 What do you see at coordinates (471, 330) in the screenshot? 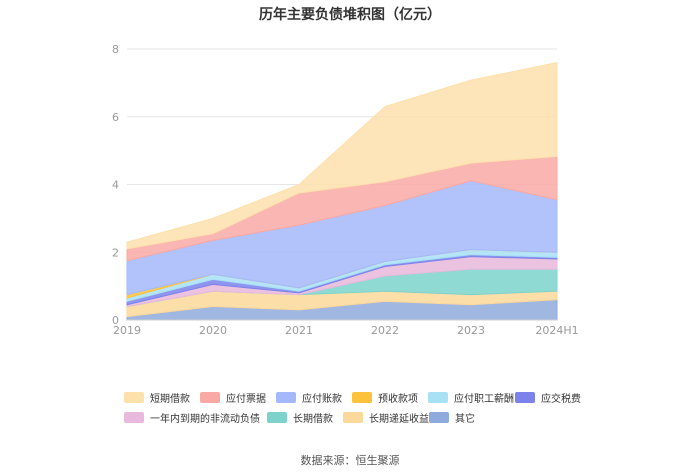
I see `x-tick-label: 2023` at bounding box center [471, 330].